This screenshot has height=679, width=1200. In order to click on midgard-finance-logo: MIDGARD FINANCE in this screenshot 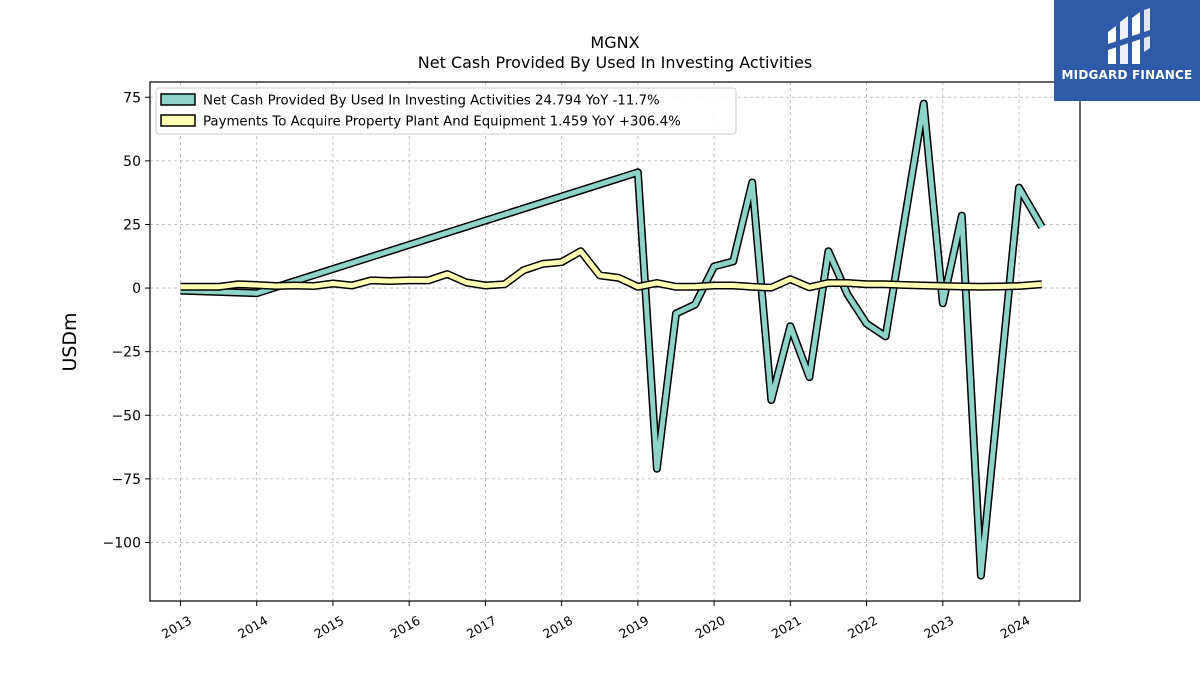, I will do `click(1127, 50)`.